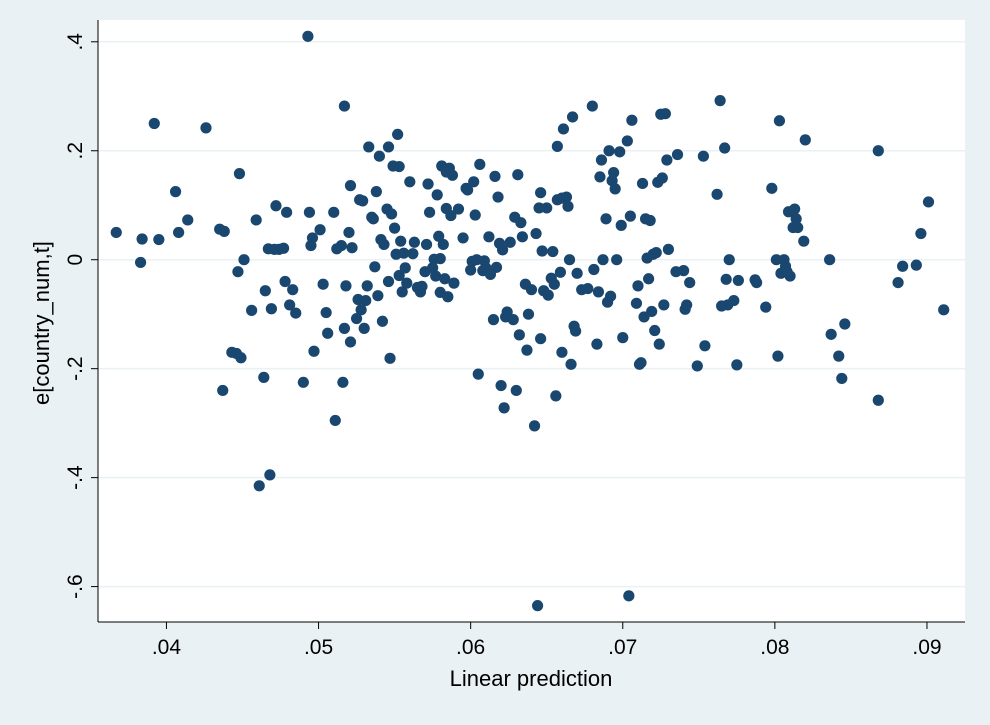  I want to click on x-tick-label-3: .07, so click(622, 647).